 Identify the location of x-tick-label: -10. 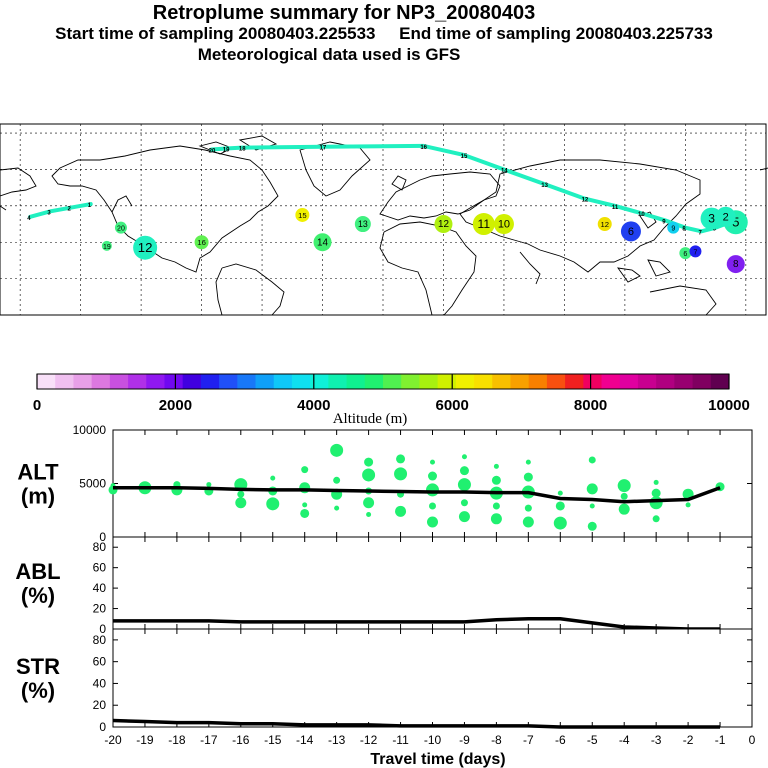
(433, 740).